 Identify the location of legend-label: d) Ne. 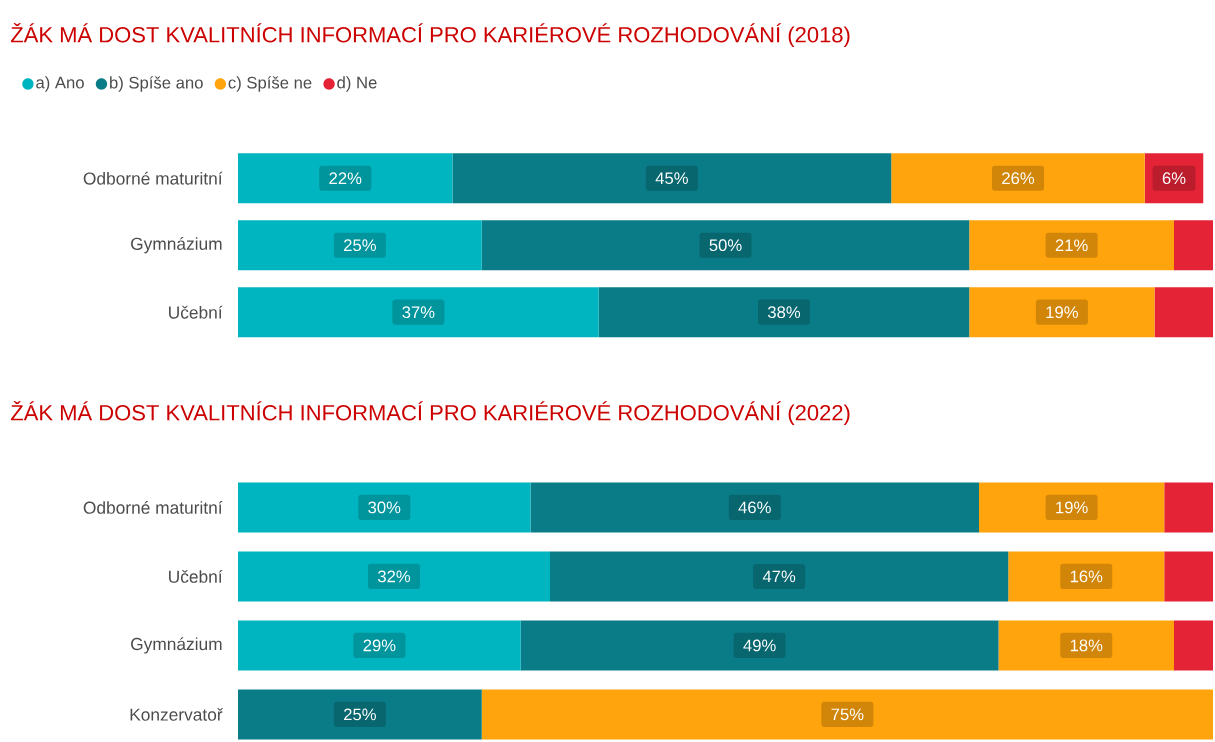
(357, 84).